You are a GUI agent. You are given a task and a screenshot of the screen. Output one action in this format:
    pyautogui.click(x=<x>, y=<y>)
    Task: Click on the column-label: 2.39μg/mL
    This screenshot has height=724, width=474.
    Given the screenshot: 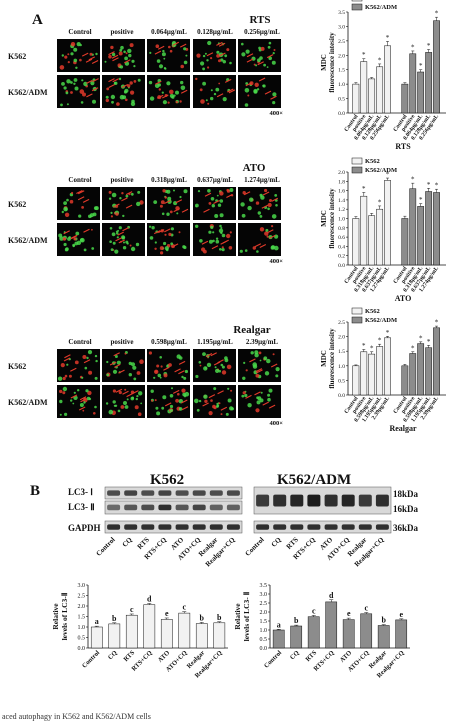 What is the action you would take?
    pyautogui.click(x=262, y=342)
    